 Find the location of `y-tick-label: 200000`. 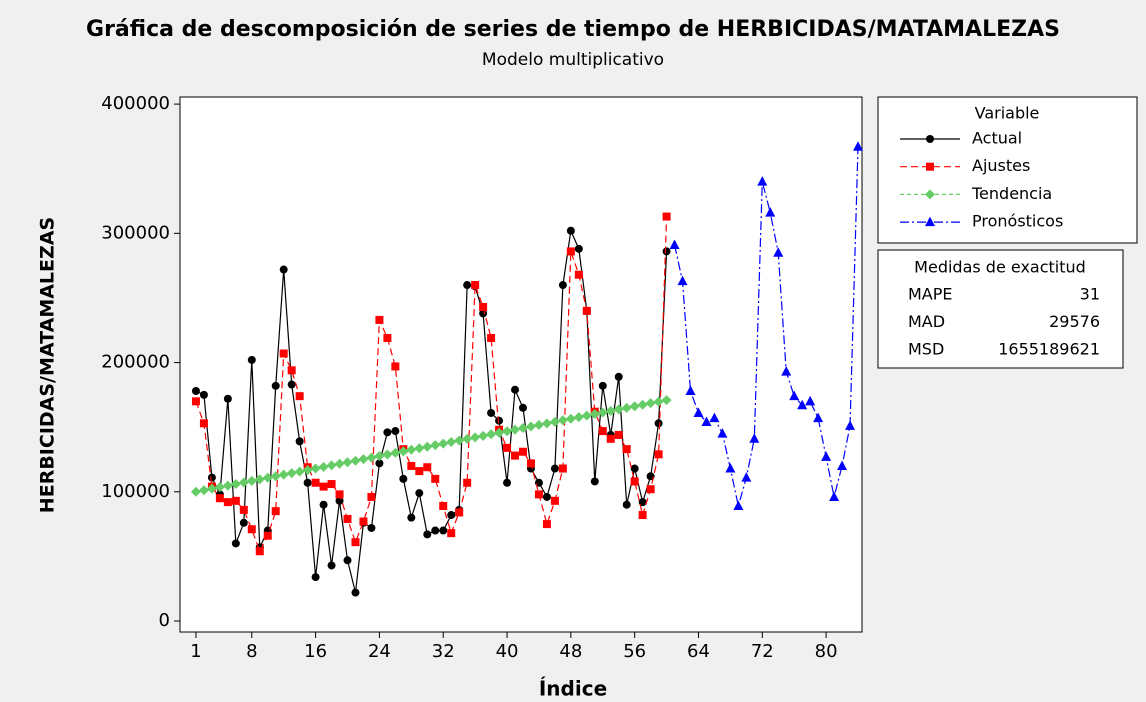

y-tick-label: 200000 is located at coordinates (135, 362).